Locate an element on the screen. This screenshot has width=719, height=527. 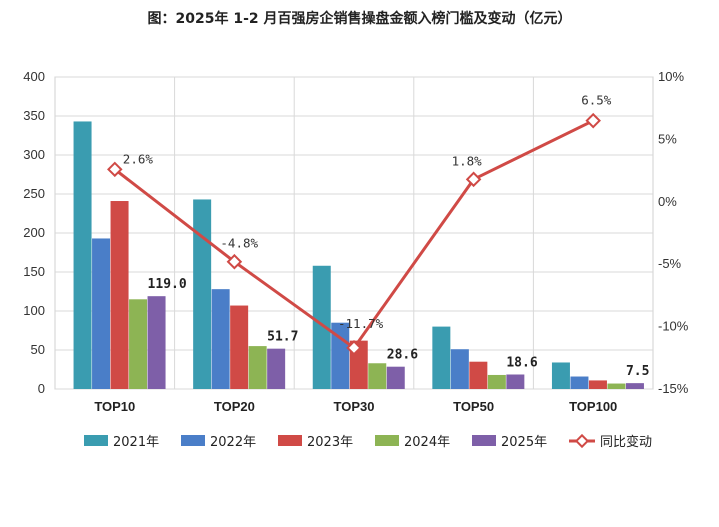
bar-2024年-TOP30 is located at coordinates (377, 376).